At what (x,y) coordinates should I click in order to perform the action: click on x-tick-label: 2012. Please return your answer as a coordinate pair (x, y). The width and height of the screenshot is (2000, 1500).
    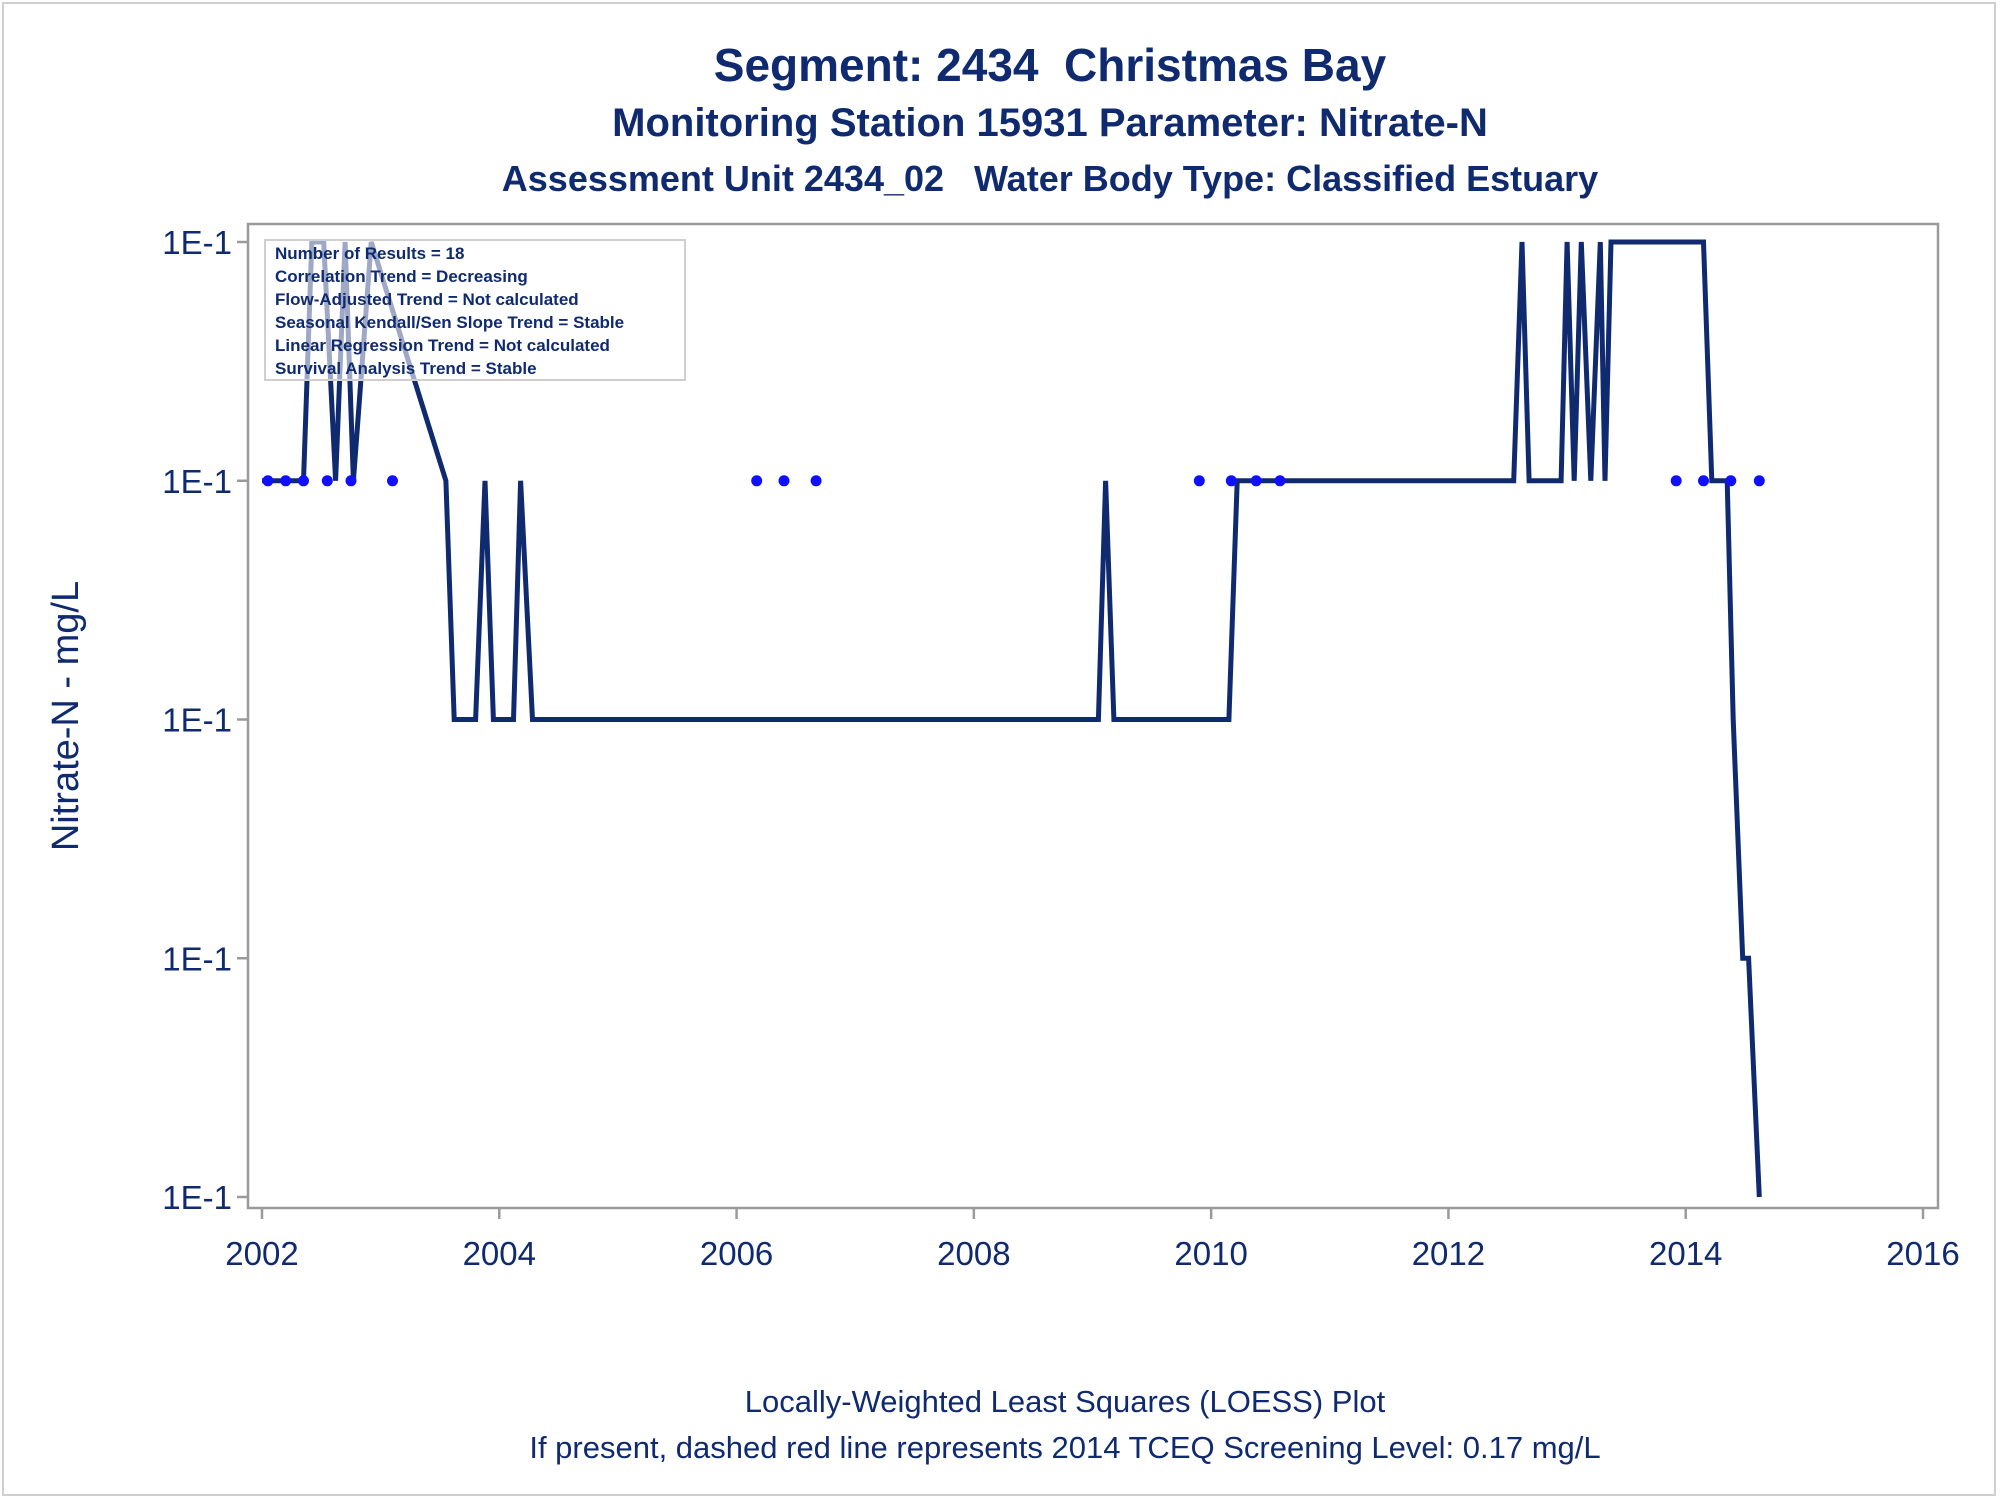
    Looking at the image, I should click on (1448, 1253).